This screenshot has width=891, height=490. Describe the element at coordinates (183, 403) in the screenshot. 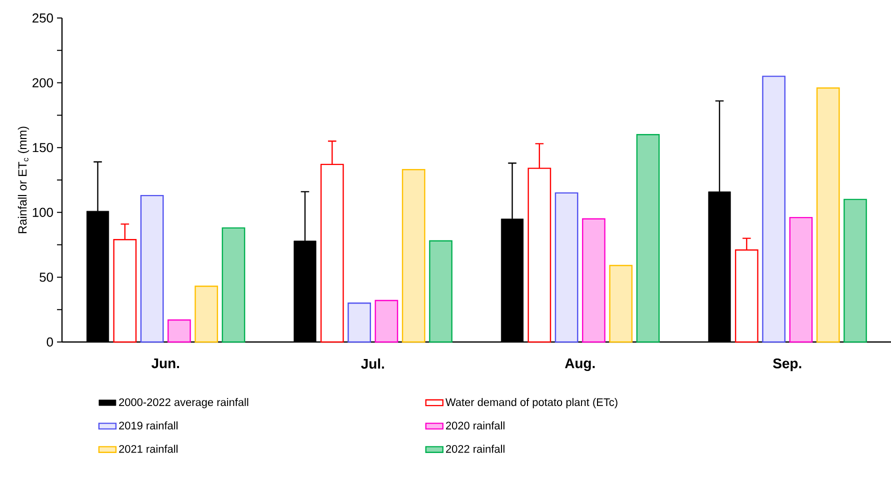

I see `legend-label: 2000-2022 average rainfall` at that location.